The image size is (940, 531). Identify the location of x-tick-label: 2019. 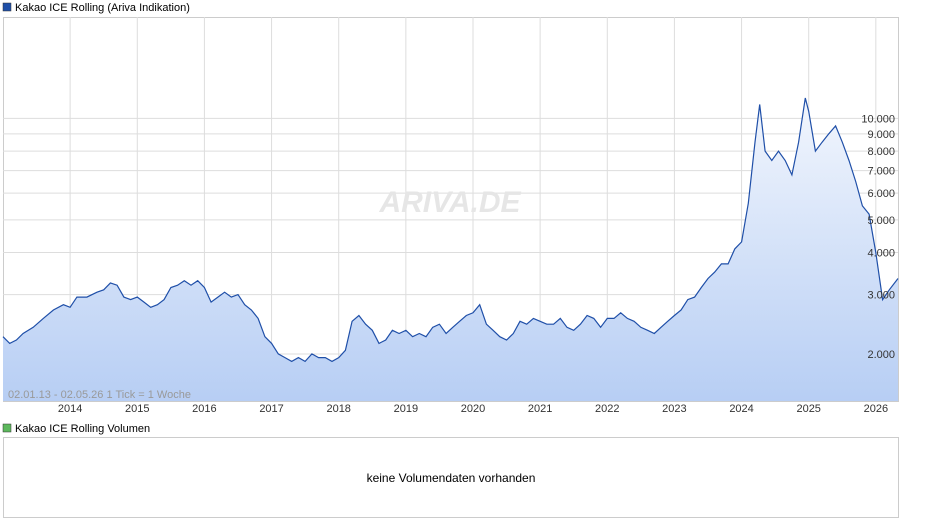
(406, 409).